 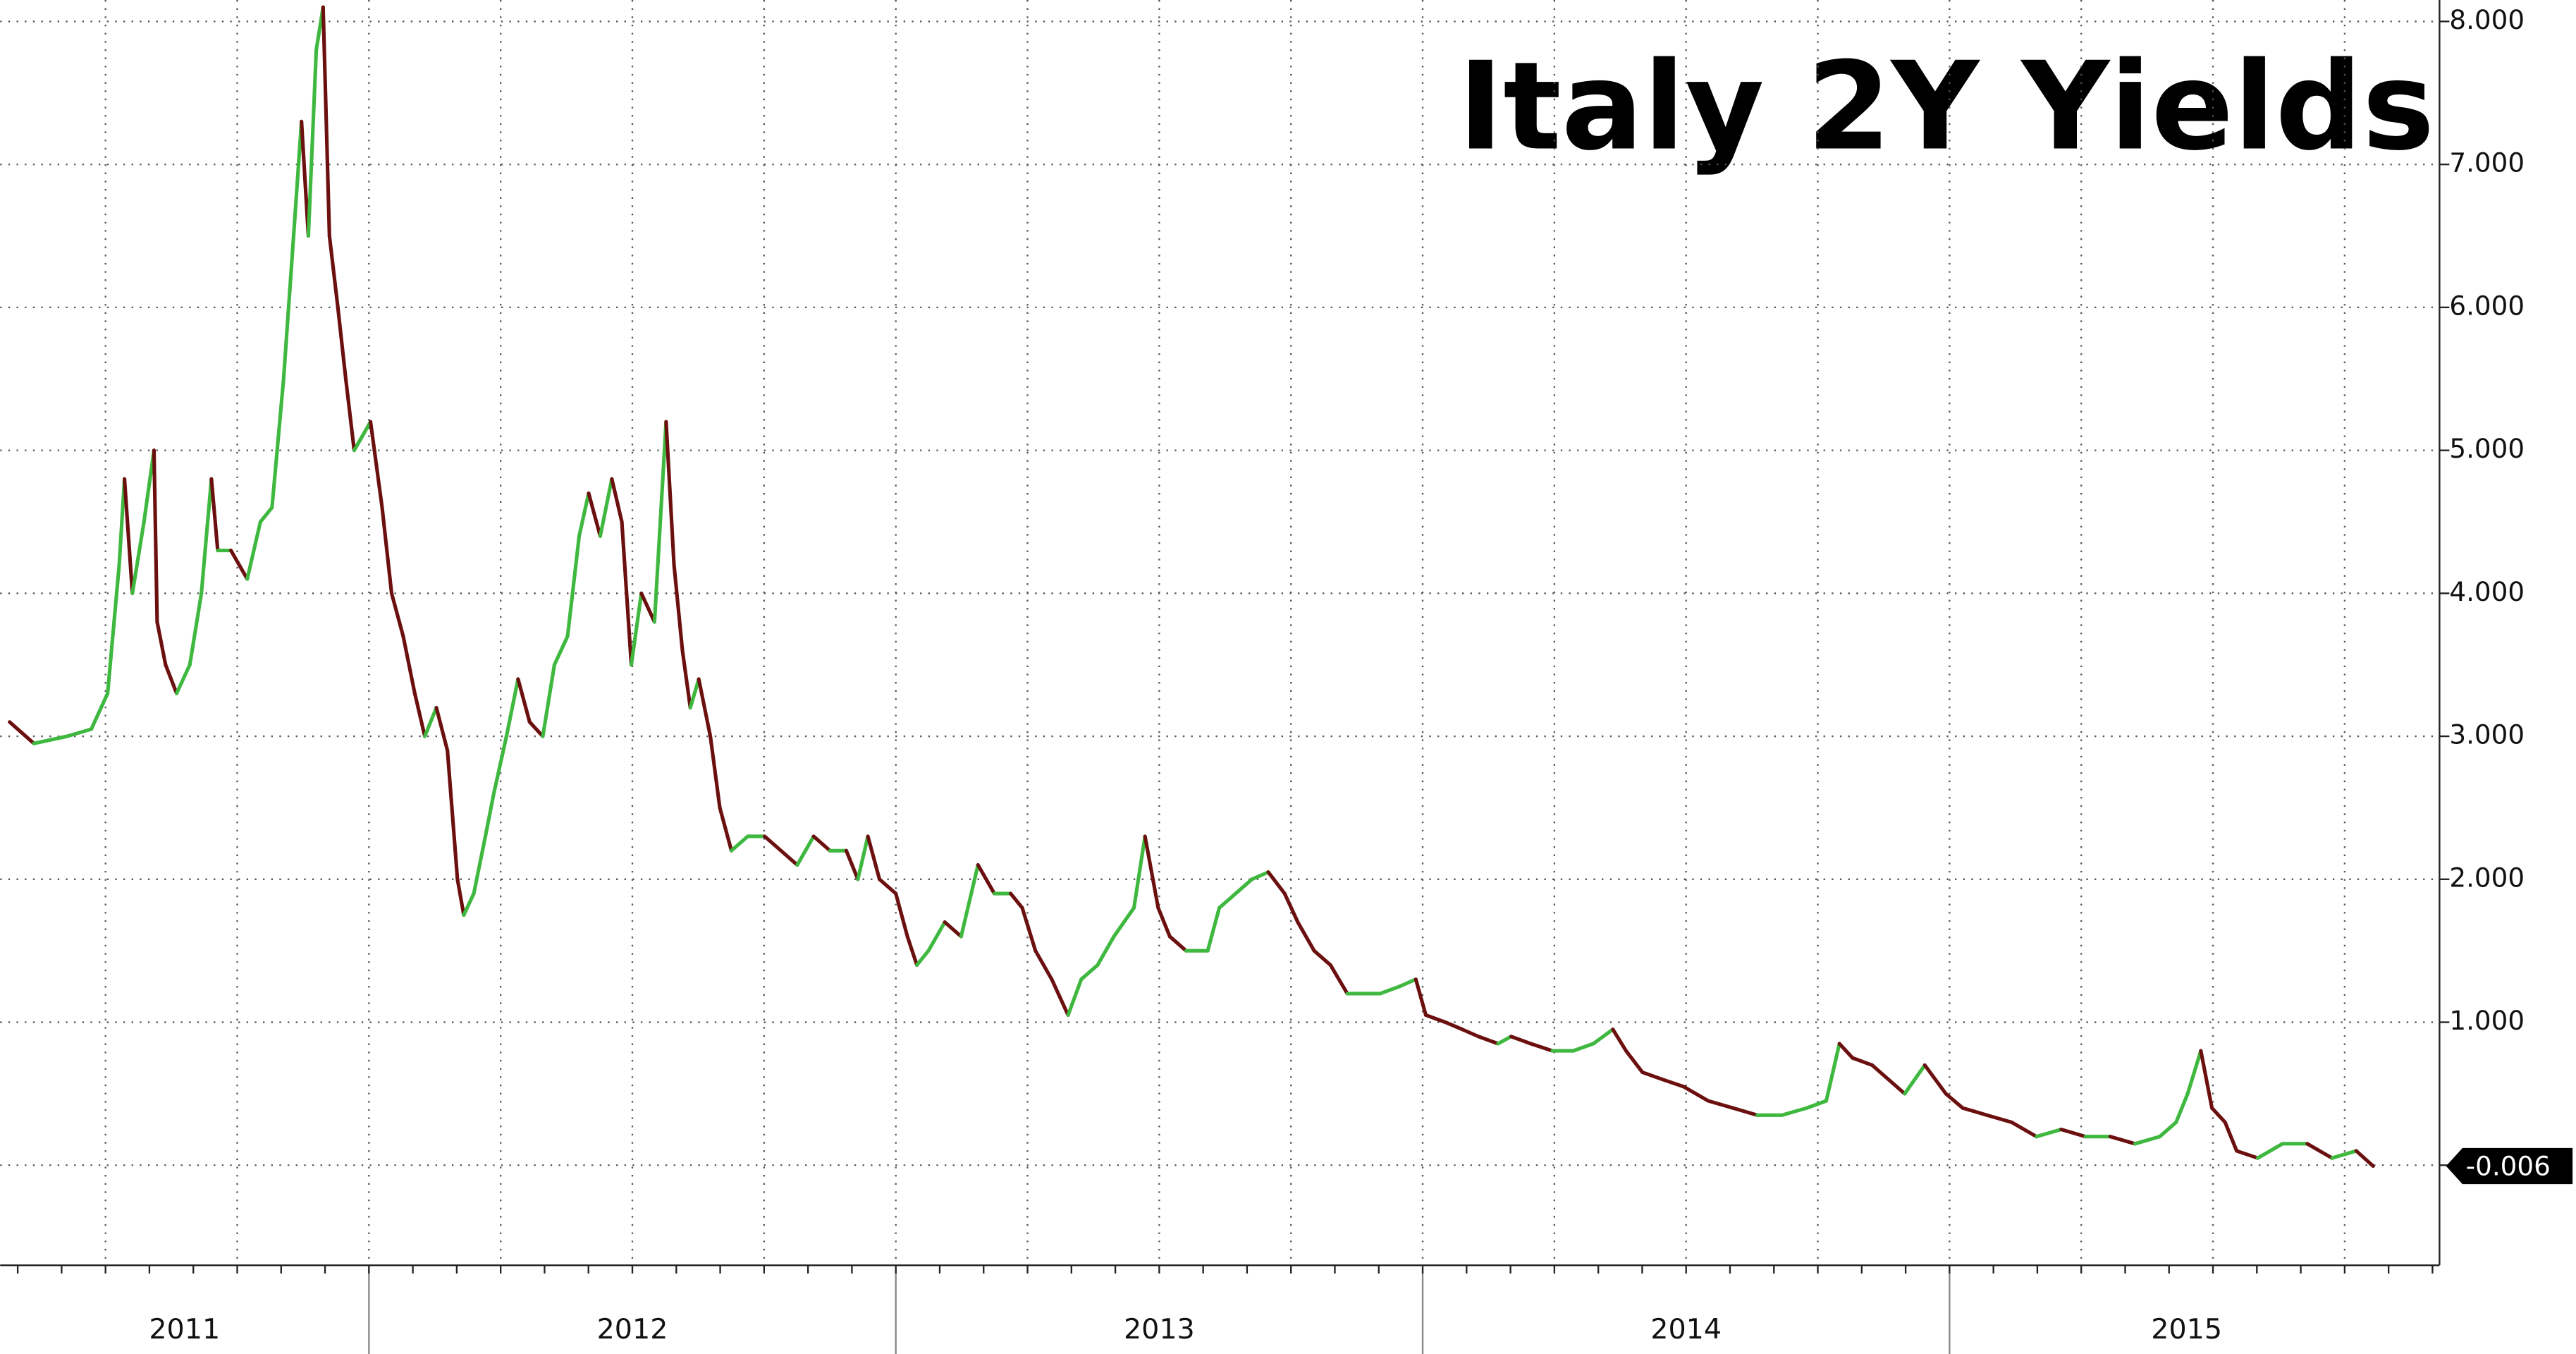 I want to click on x-tick-label: 2015, so click(x=2186, y=1329).